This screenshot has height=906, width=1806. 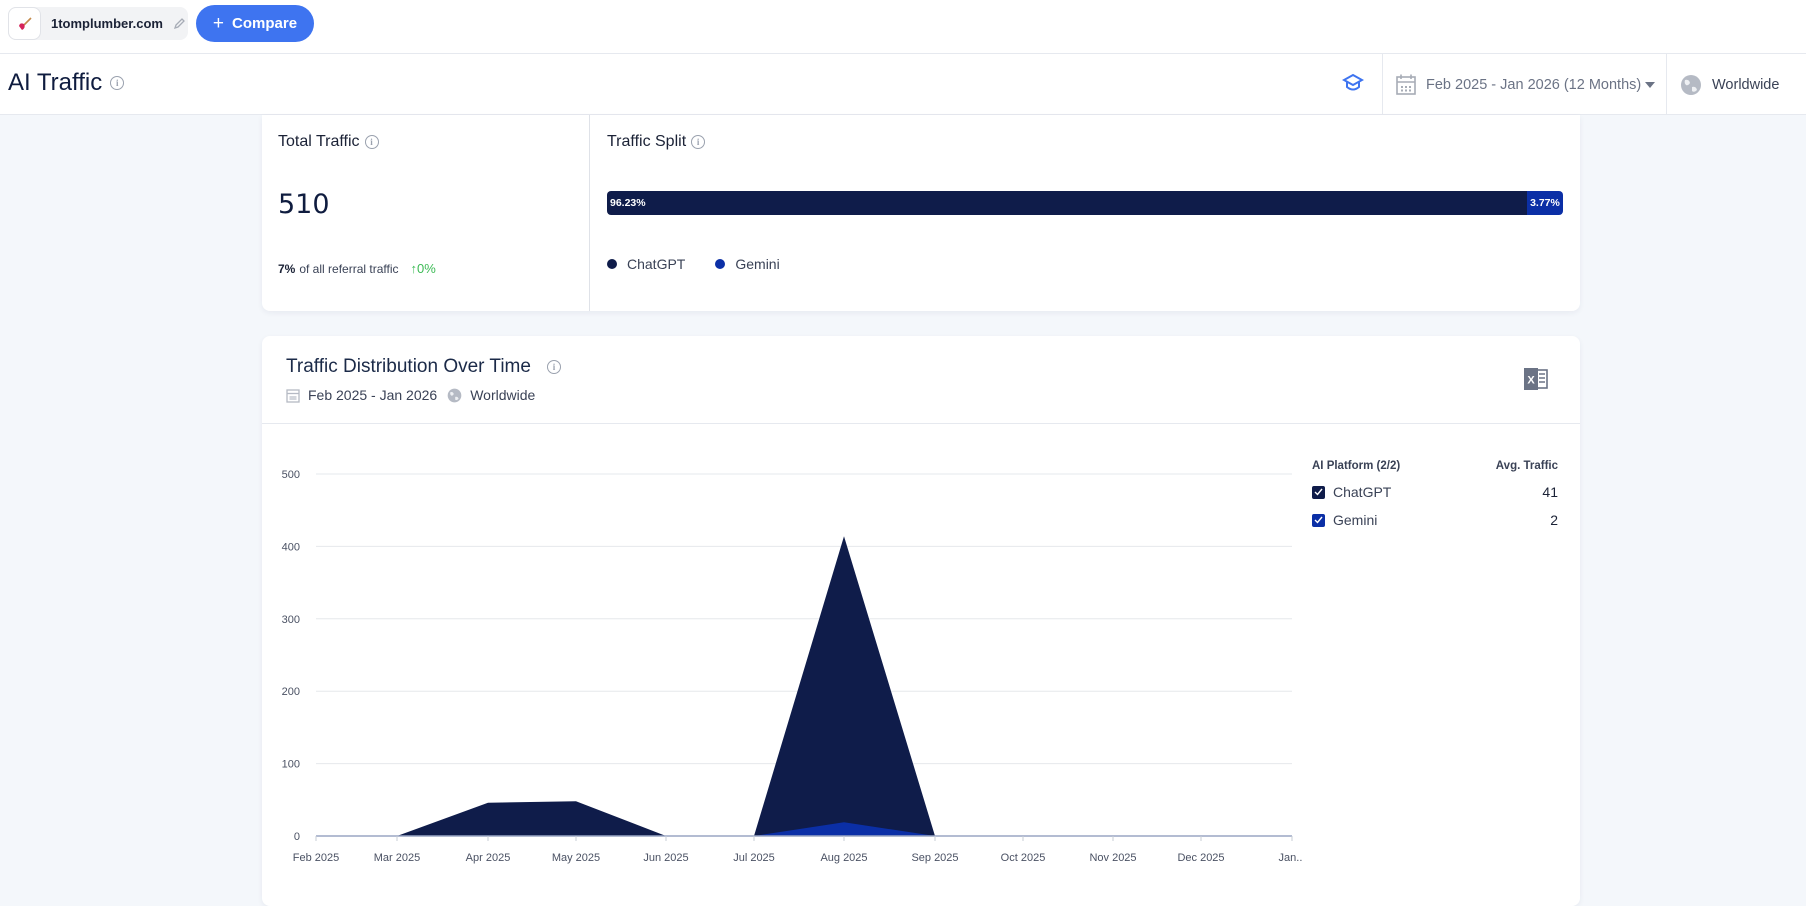 What do you see at coordinates (903, 27) in the screenshot?
I see `top-bar: 1tomplumber.com + Compare` at bounding box center [903, 27].